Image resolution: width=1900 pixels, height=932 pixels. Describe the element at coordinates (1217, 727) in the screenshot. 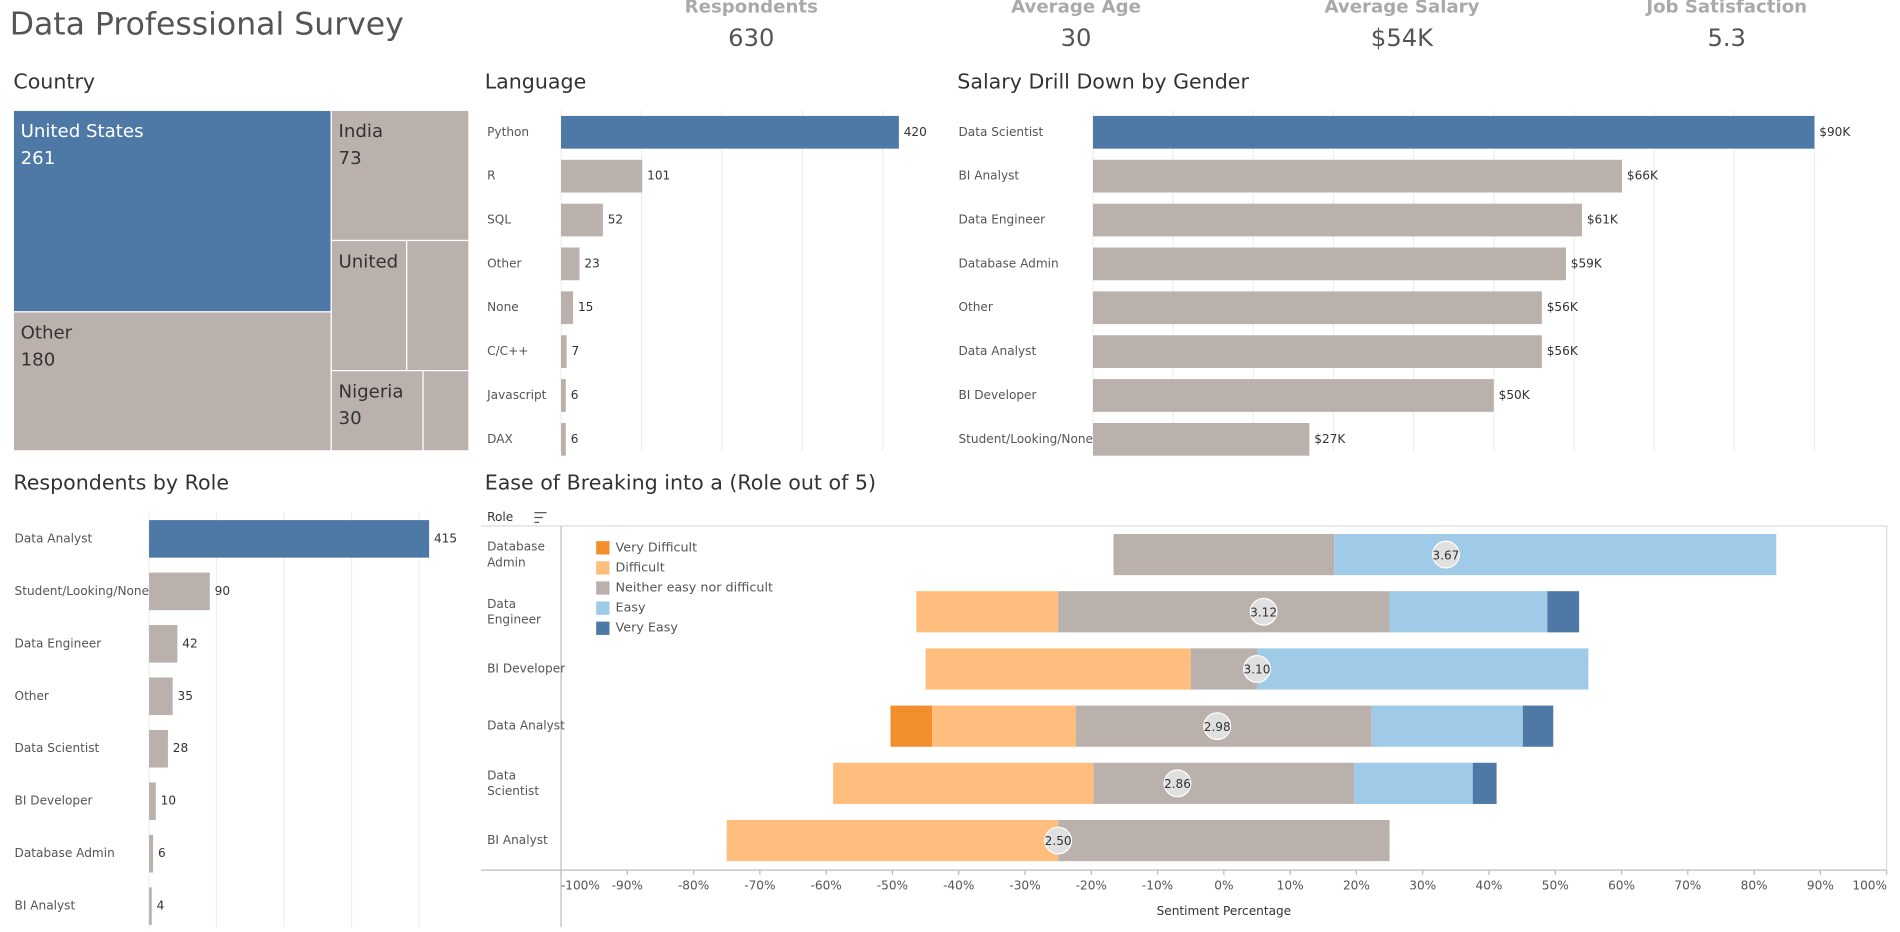

I see `score-label: 2.98` at that location.